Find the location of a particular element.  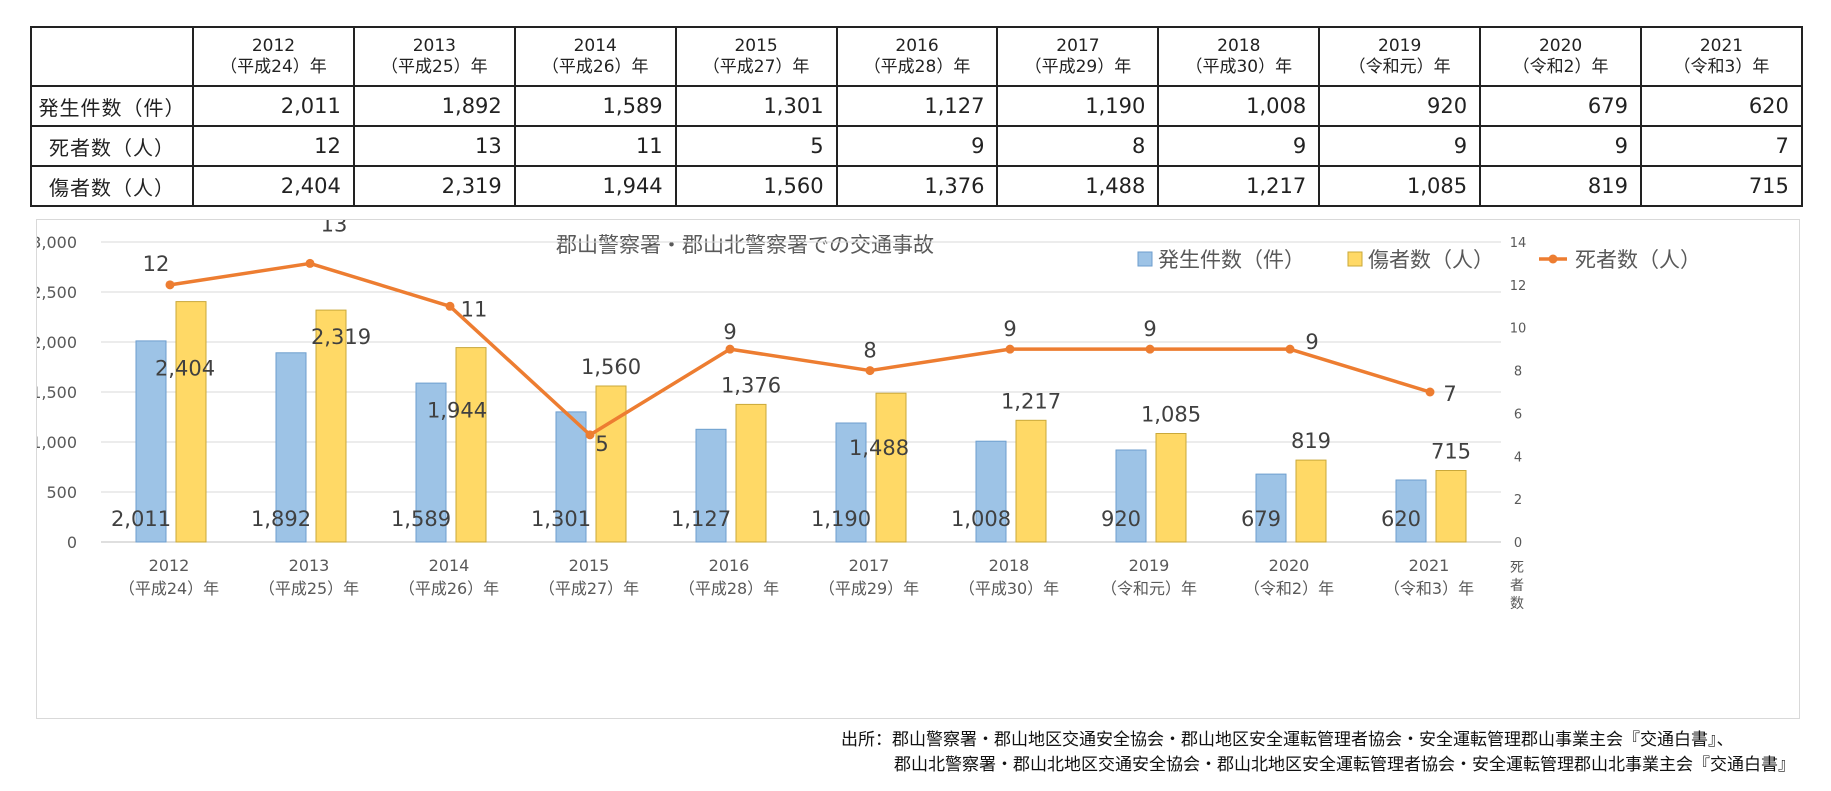

y-axis-left: 0 500 1,000 1,500 2,000 2,500 3,000 is located at coordinates (57, 392).